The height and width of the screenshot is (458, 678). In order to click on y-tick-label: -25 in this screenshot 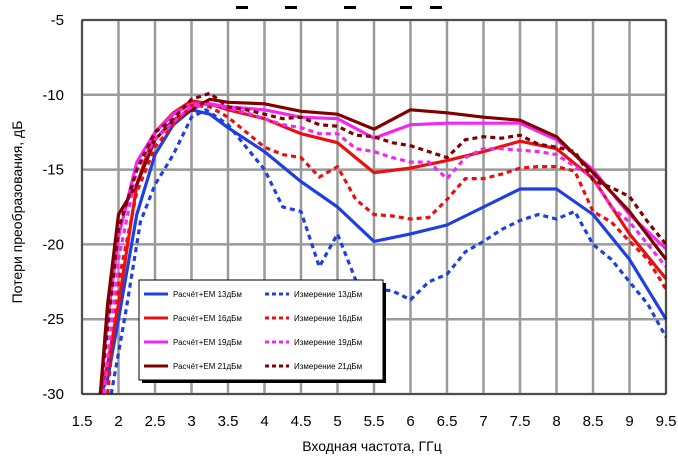, I will do `click(53, 319)`.